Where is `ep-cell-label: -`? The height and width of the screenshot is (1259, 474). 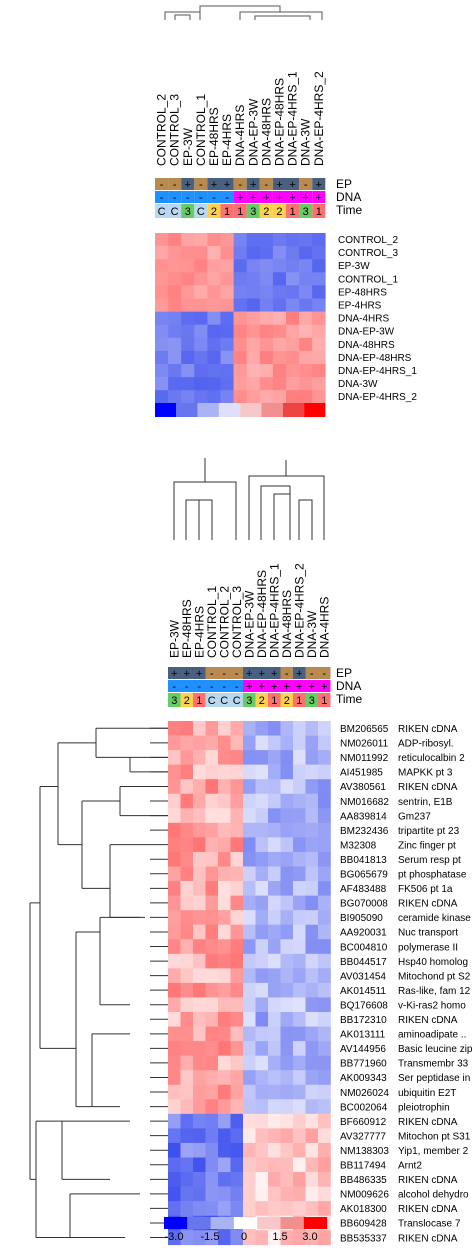 ep-cell-label: - is located at coordinates (324, 674).